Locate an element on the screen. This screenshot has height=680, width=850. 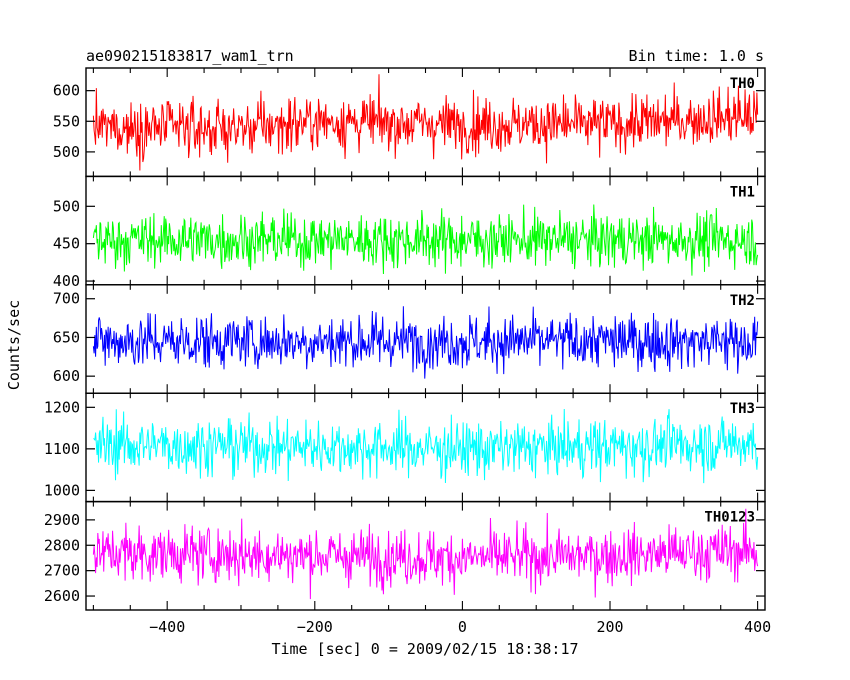
x-tick-label: −400 is located at coordinates (167, 627).